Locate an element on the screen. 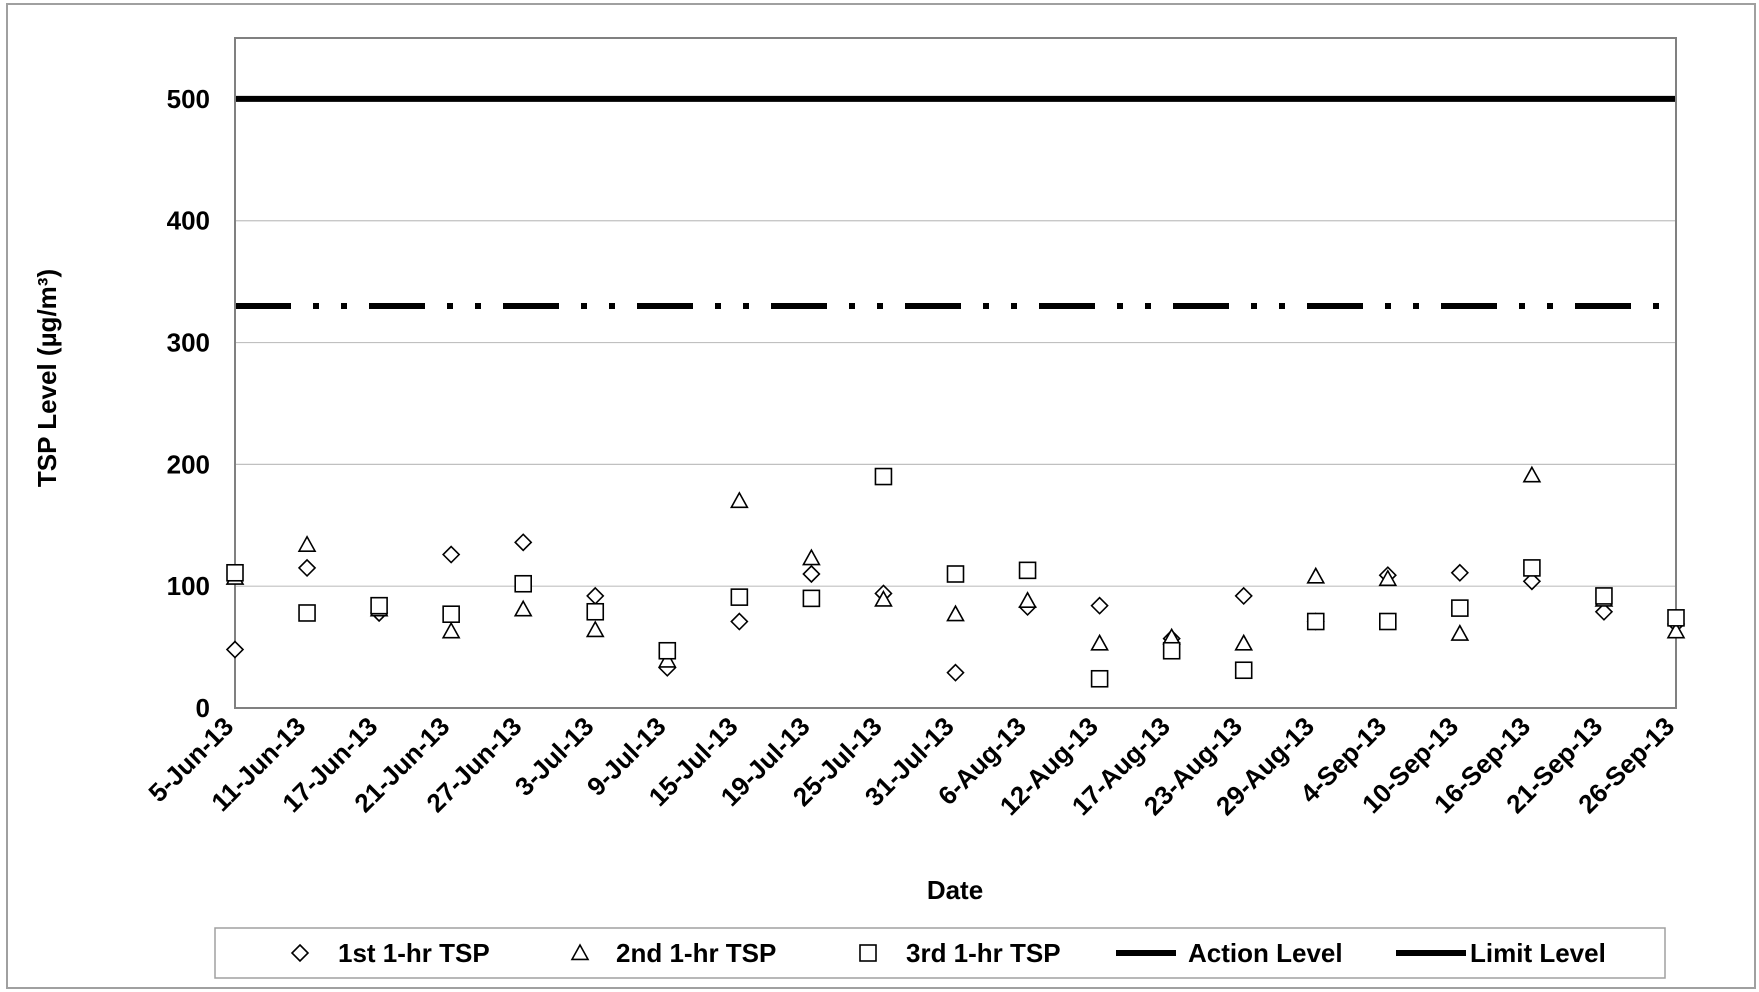 Image resolution: width=1759 pixels, height=992 pixels. legend-label-2: 3rd 1-hr TSP is located at coordinates (983, 953).